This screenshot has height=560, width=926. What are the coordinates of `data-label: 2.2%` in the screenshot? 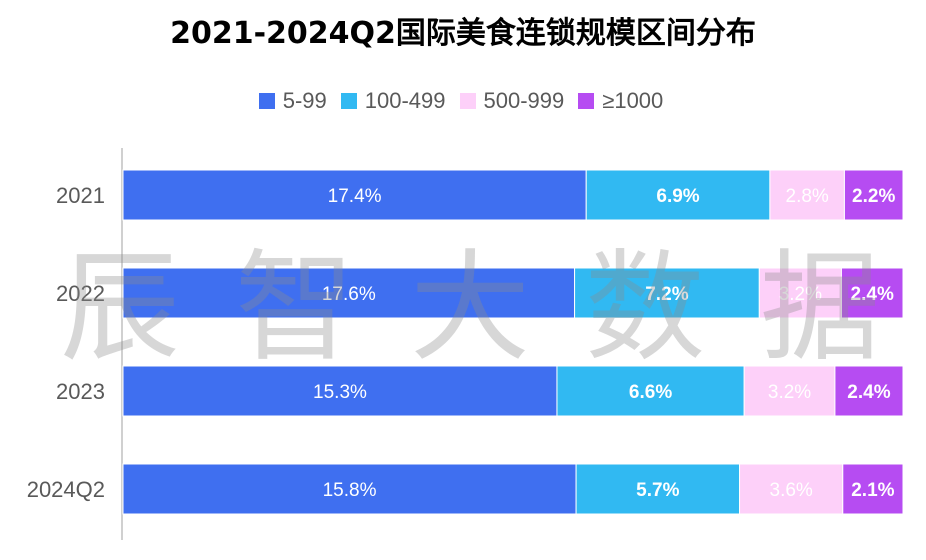 It's located at (873, 196).